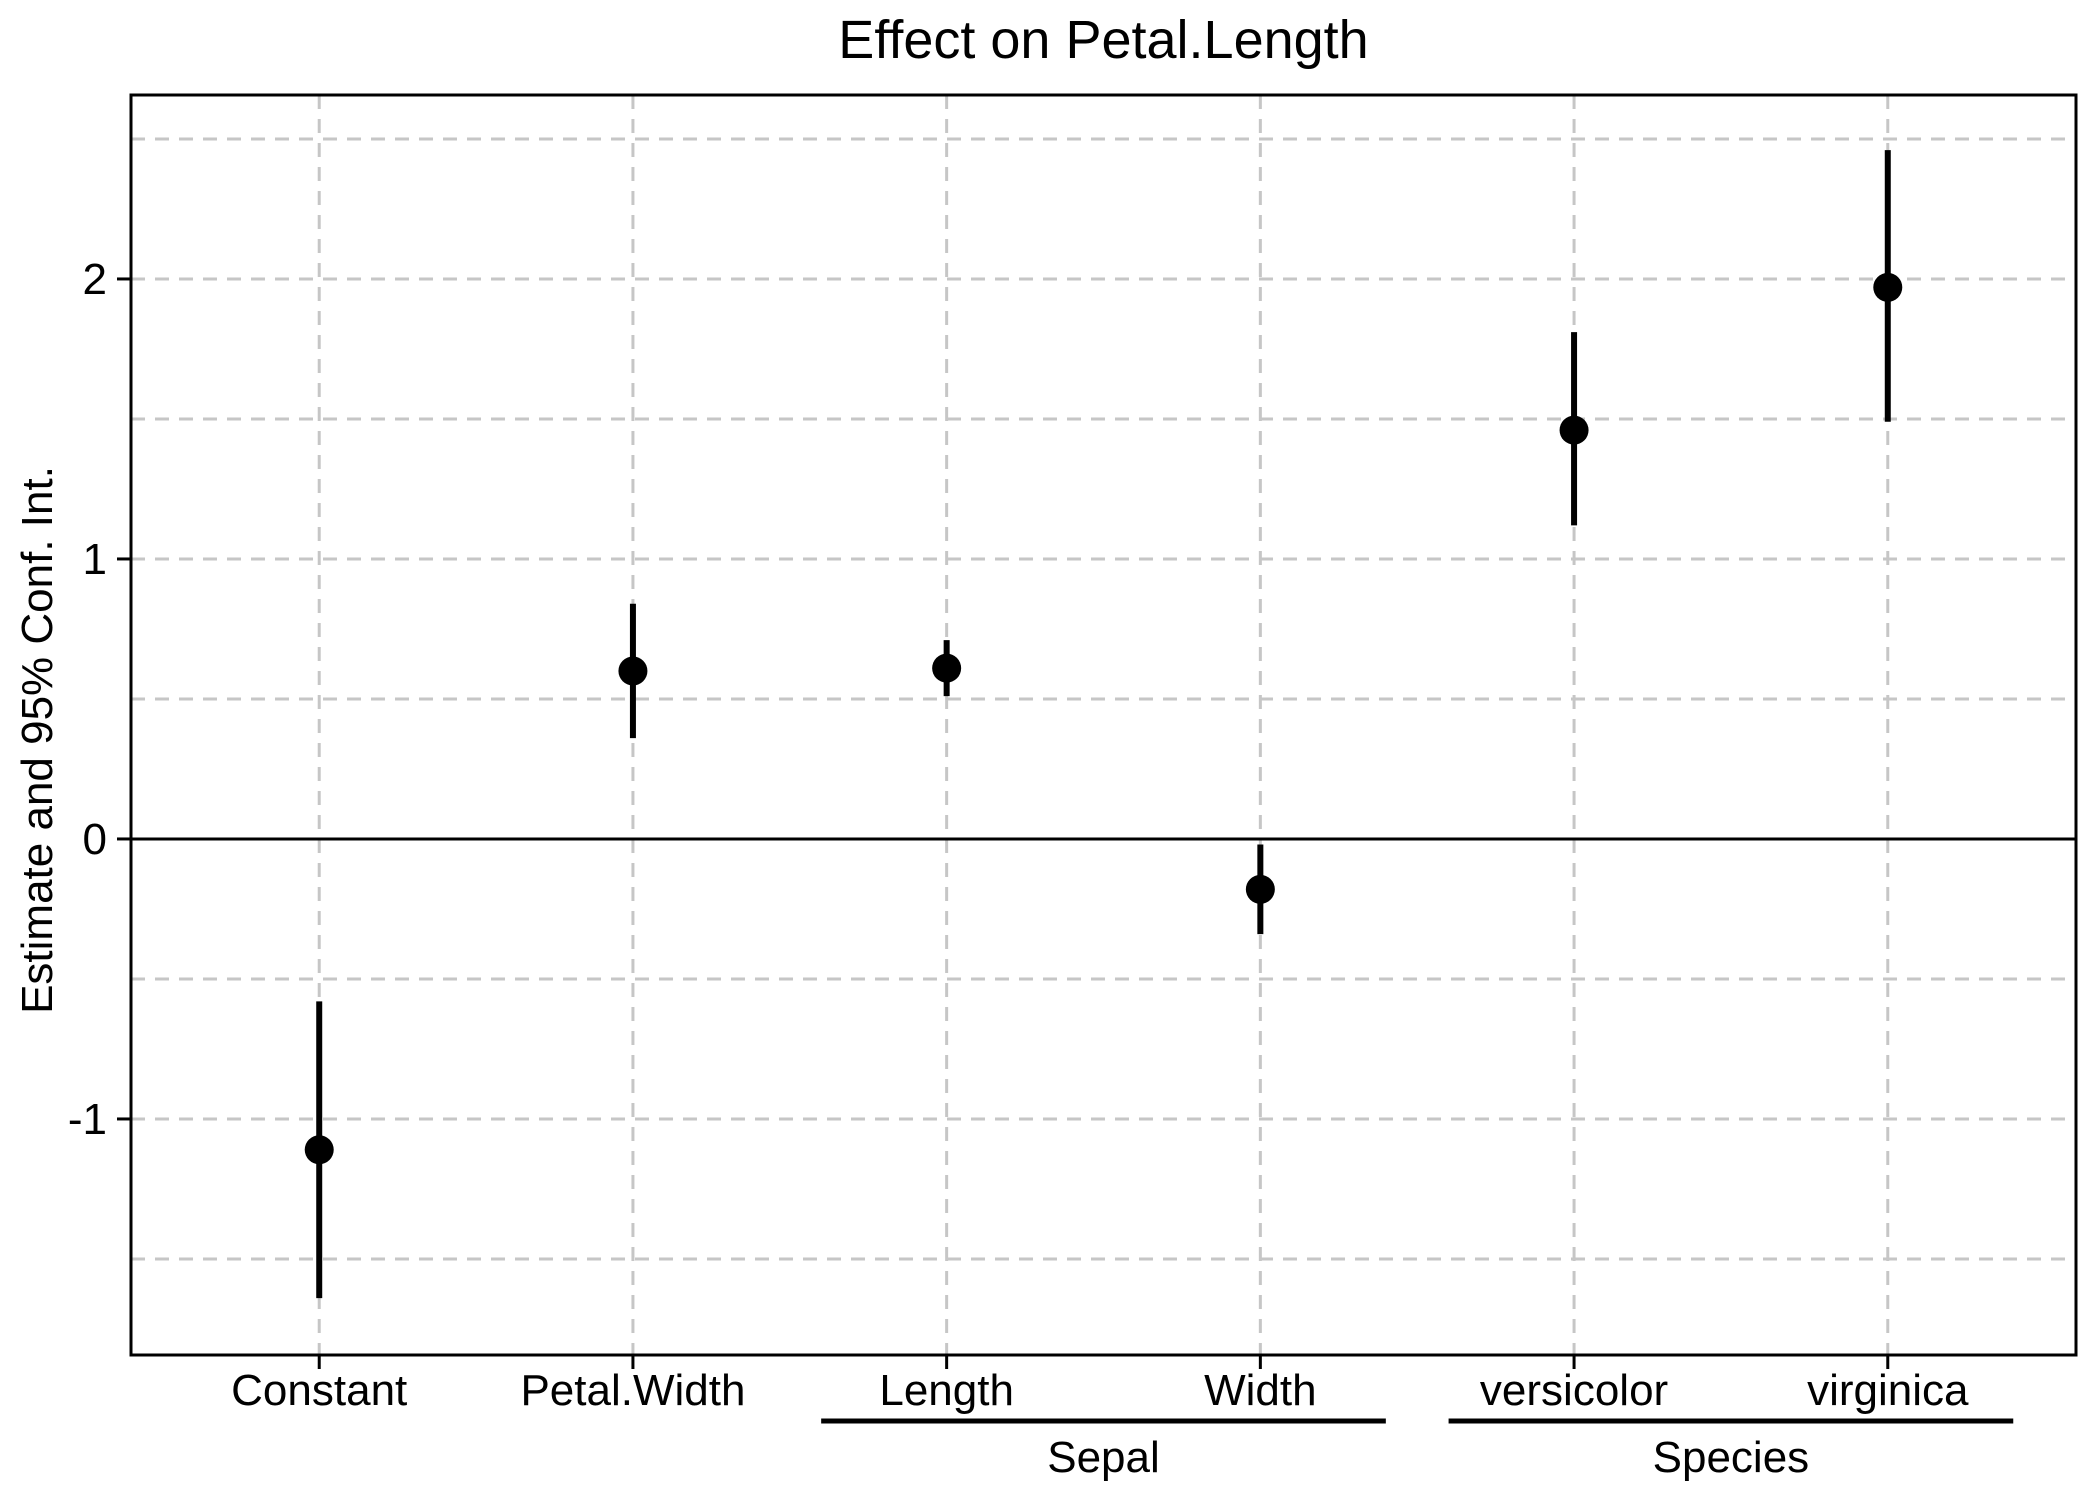  I want to click on x-tick-label-constant: Constant, so click(319, 1390).